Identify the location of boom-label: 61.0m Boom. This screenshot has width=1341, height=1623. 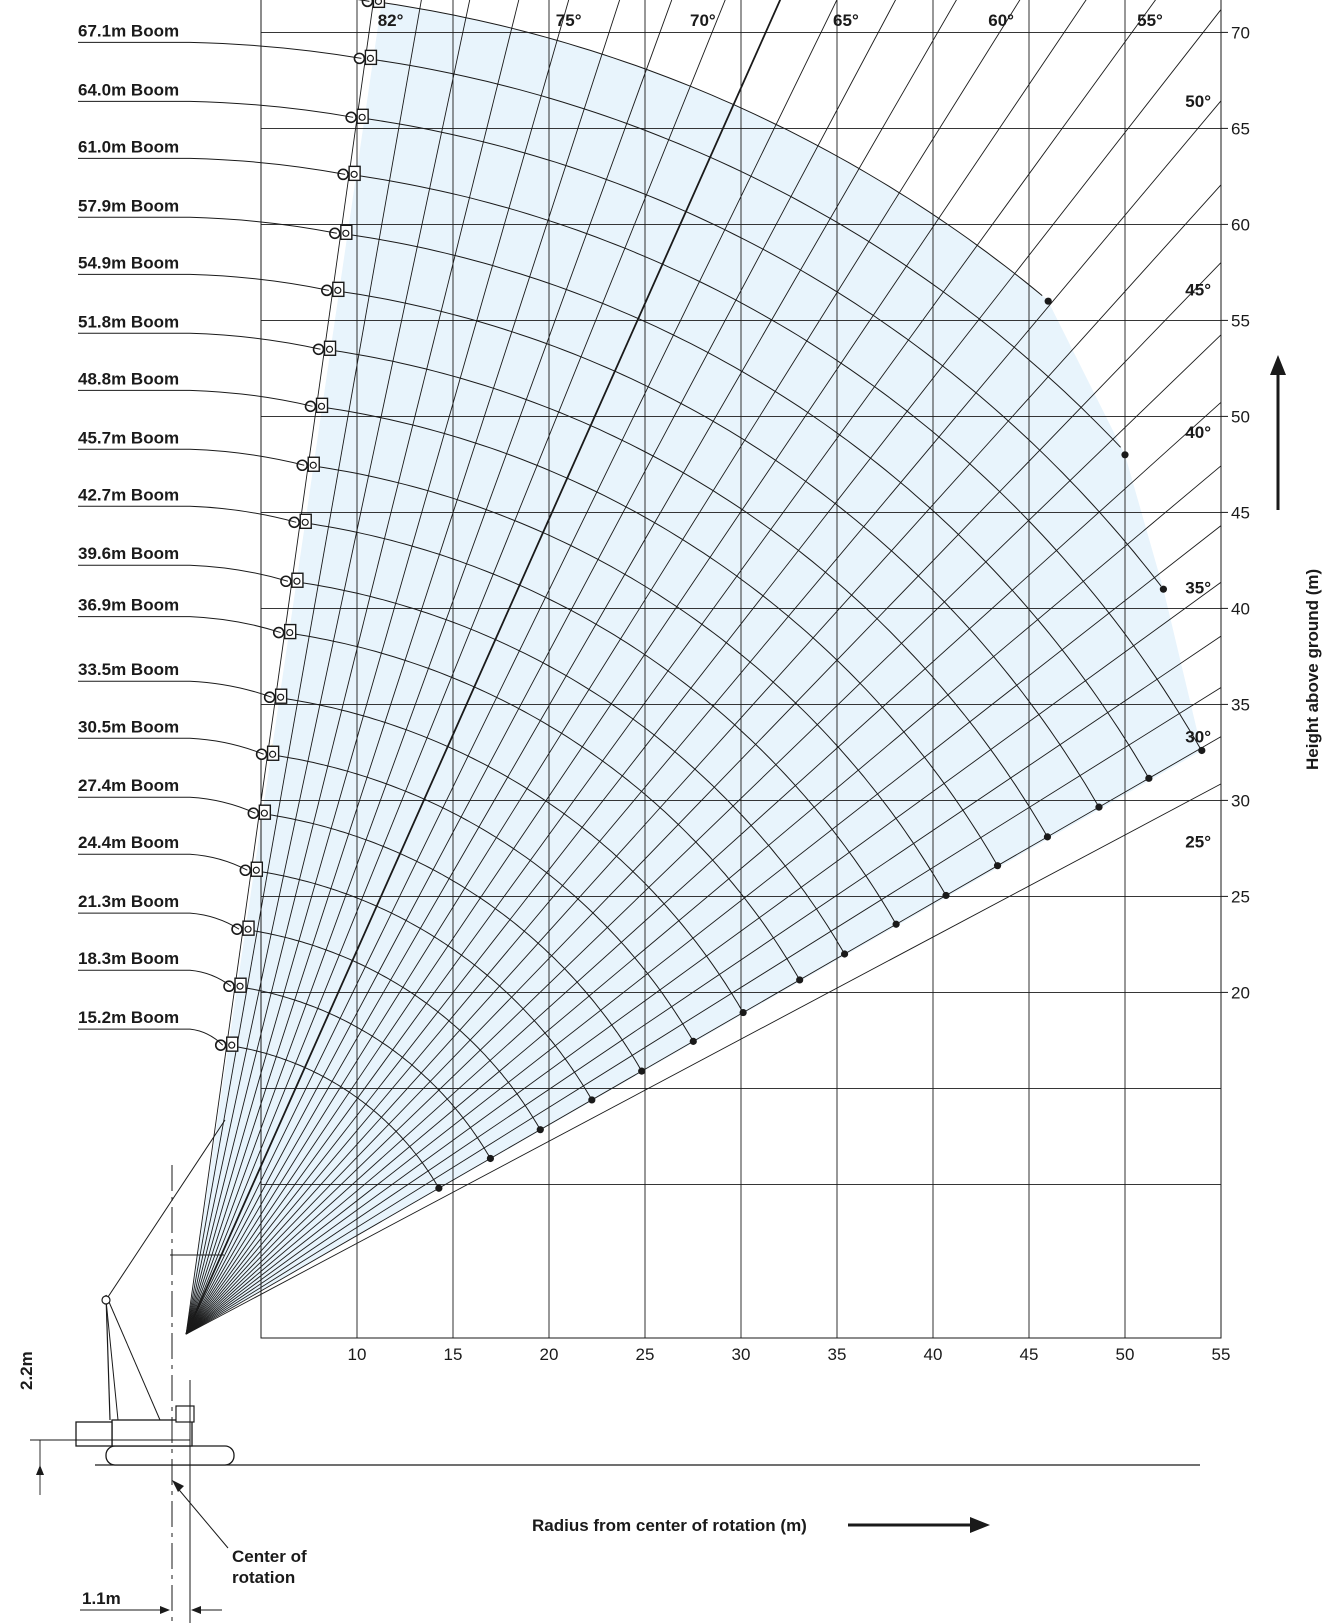
(128, 146).